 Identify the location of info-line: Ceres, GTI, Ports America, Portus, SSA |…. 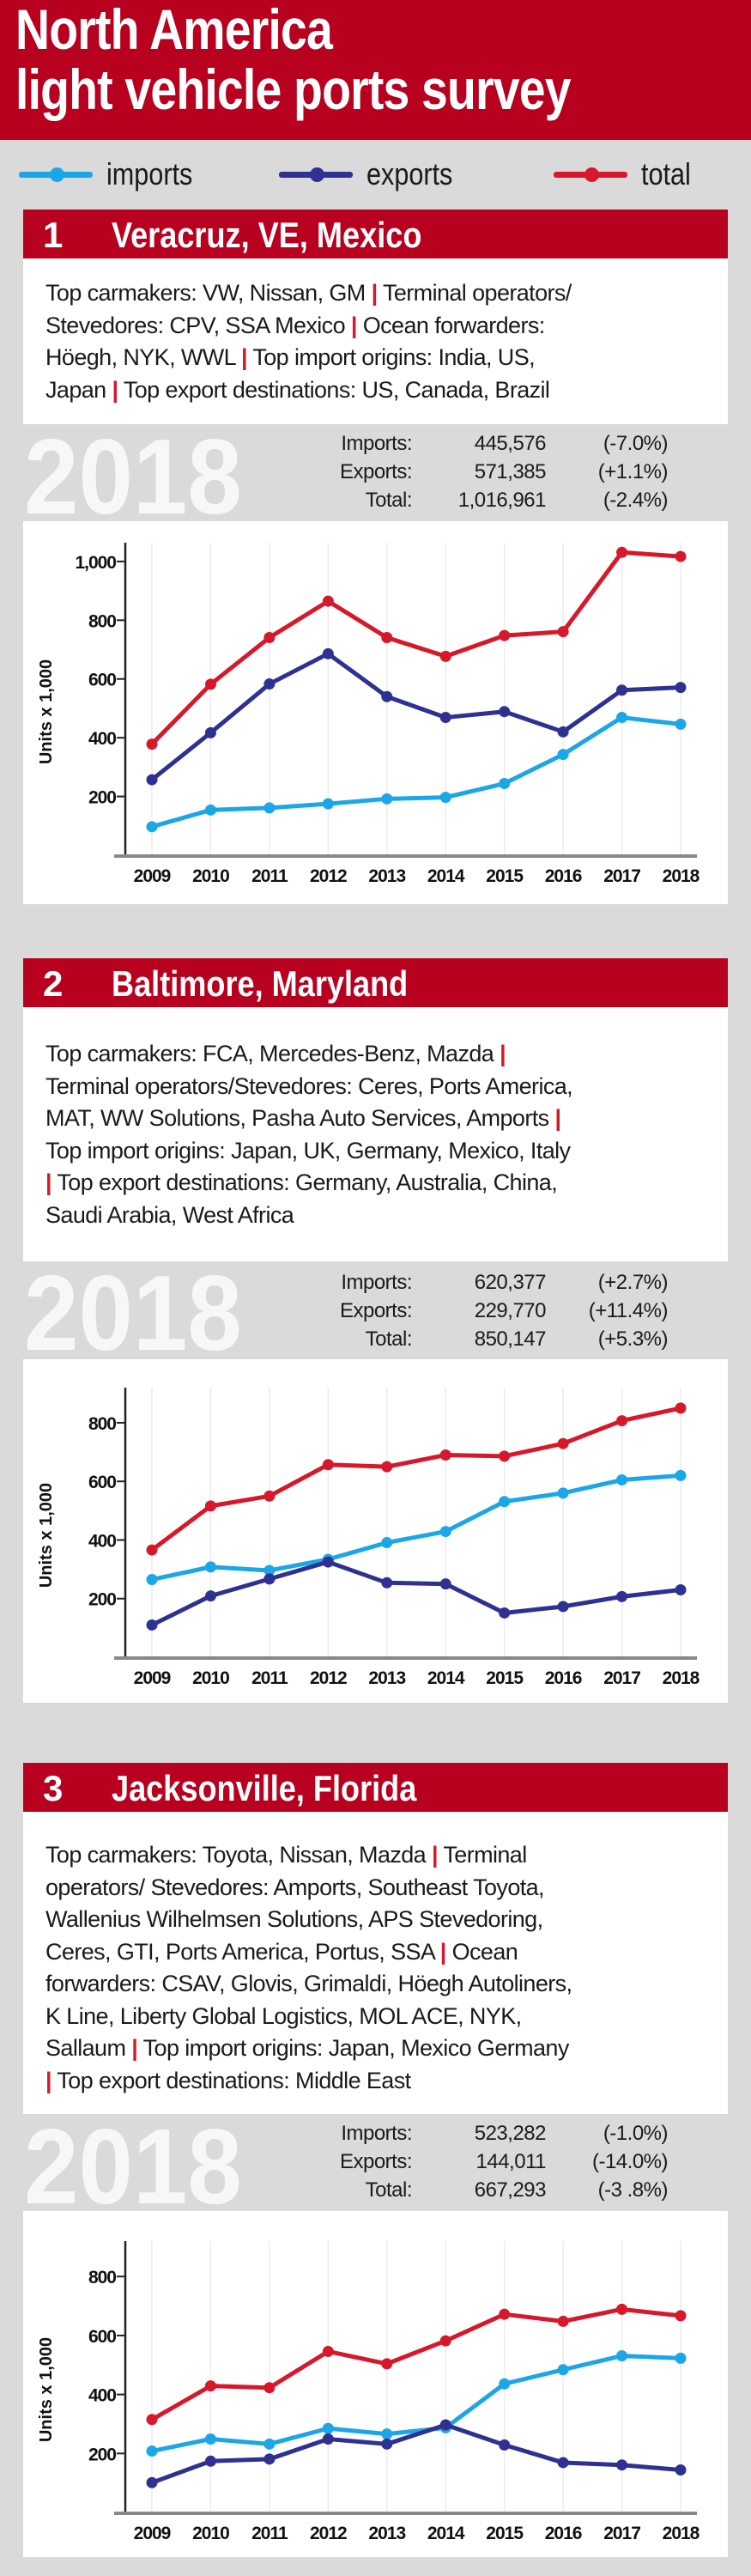
(386, 1953).